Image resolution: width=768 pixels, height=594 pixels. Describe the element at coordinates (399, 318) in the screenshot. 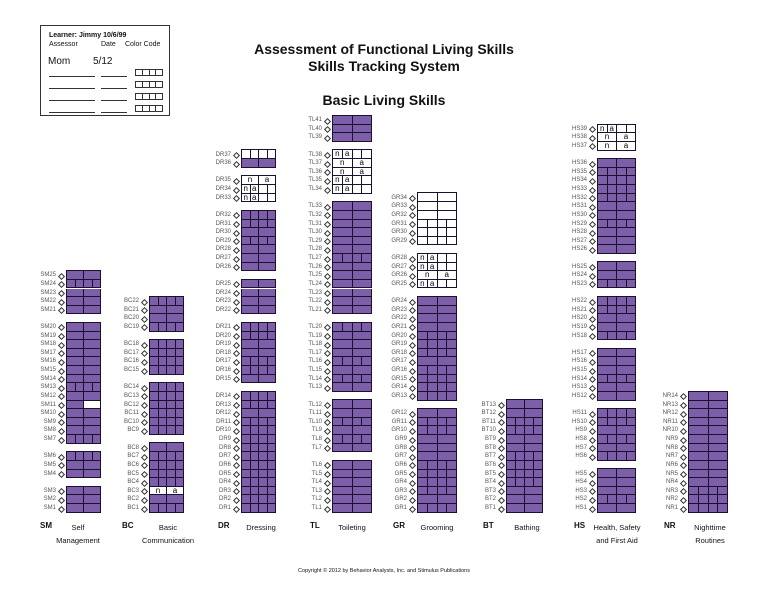

I see `skill-label: GR22` at that location.